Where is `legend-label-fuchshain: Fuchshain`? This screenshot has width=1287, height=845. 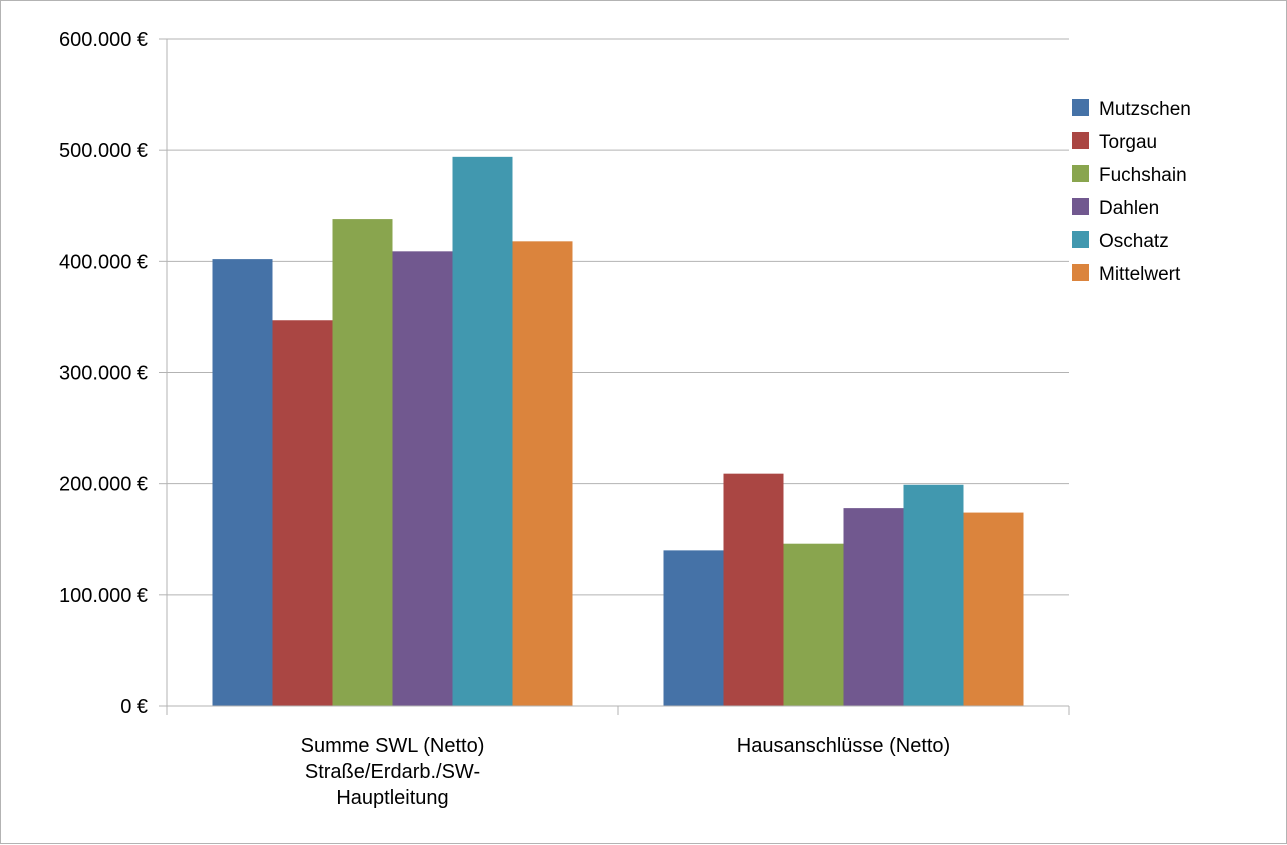 legend-label-fuchshain: Fuchshain is located at coordinates (1143, 175).